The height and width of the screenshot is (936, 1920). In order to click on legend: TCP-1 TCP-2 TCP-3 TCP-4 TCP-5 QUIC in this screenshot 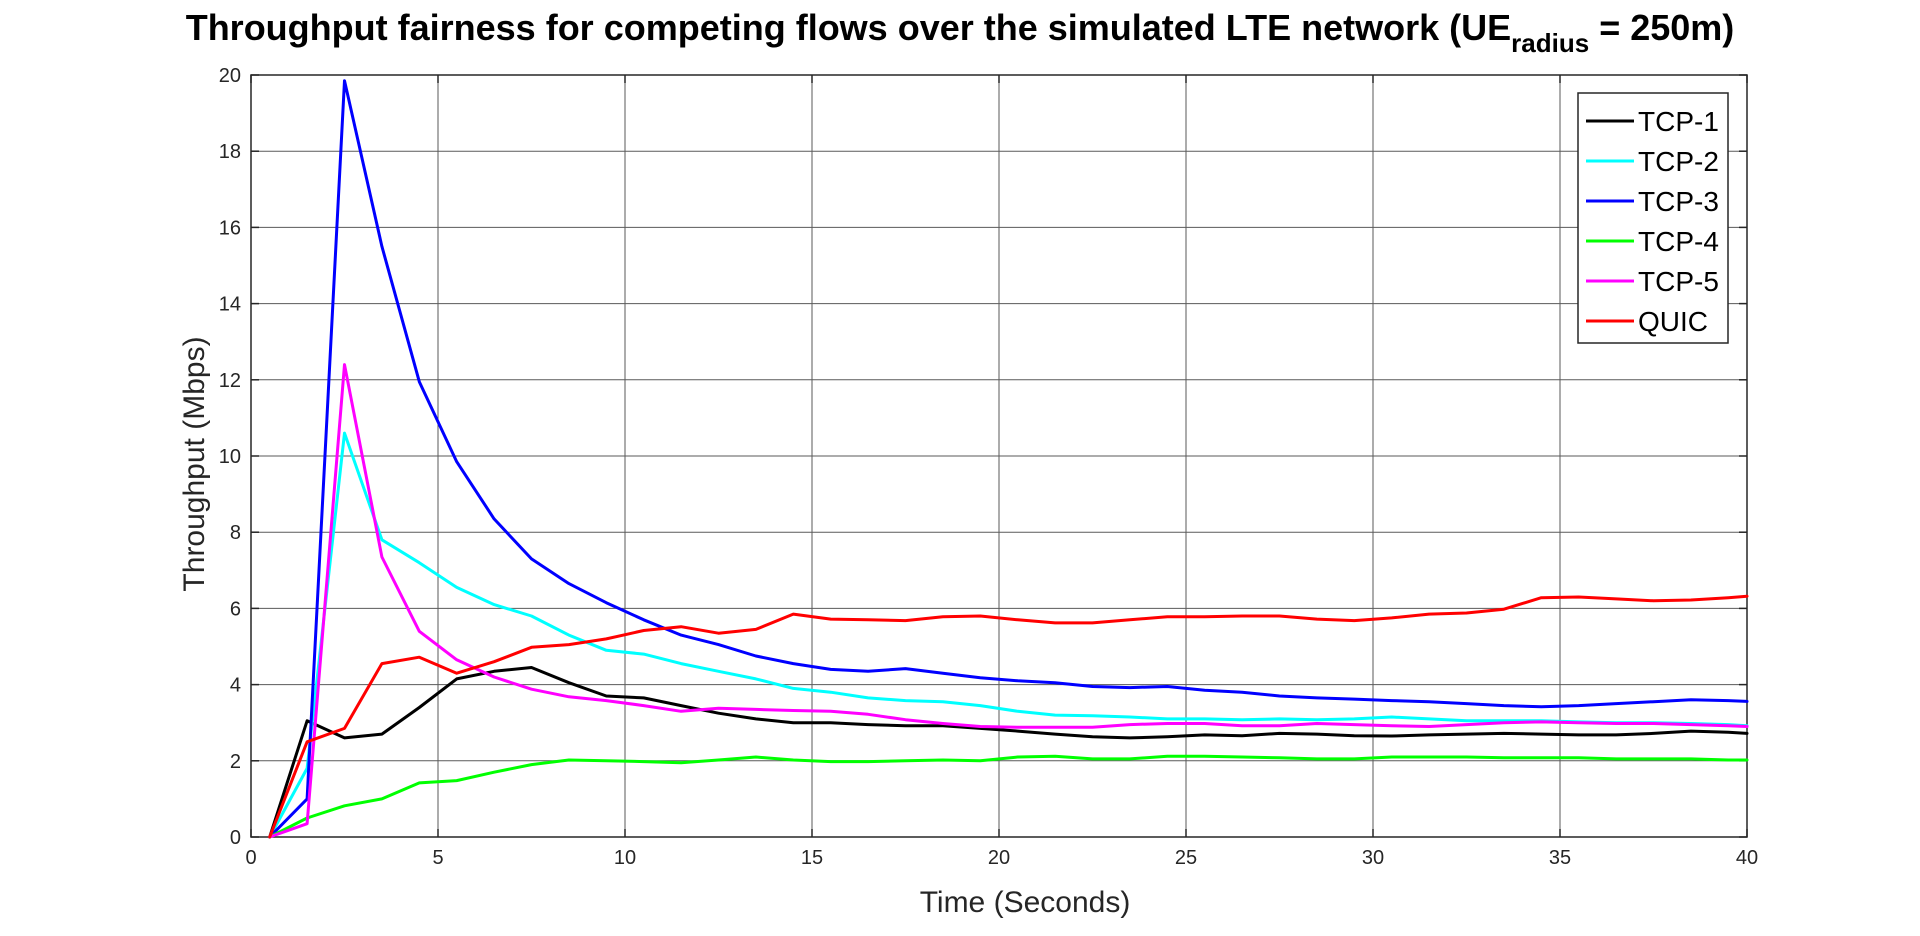, I will do `click(1653, 218)`.